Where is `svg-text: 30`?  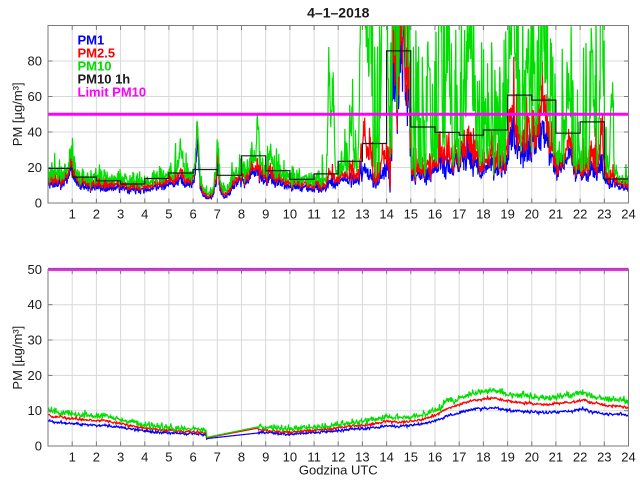 svg-text: 30 is located at coordinates (35, 340).